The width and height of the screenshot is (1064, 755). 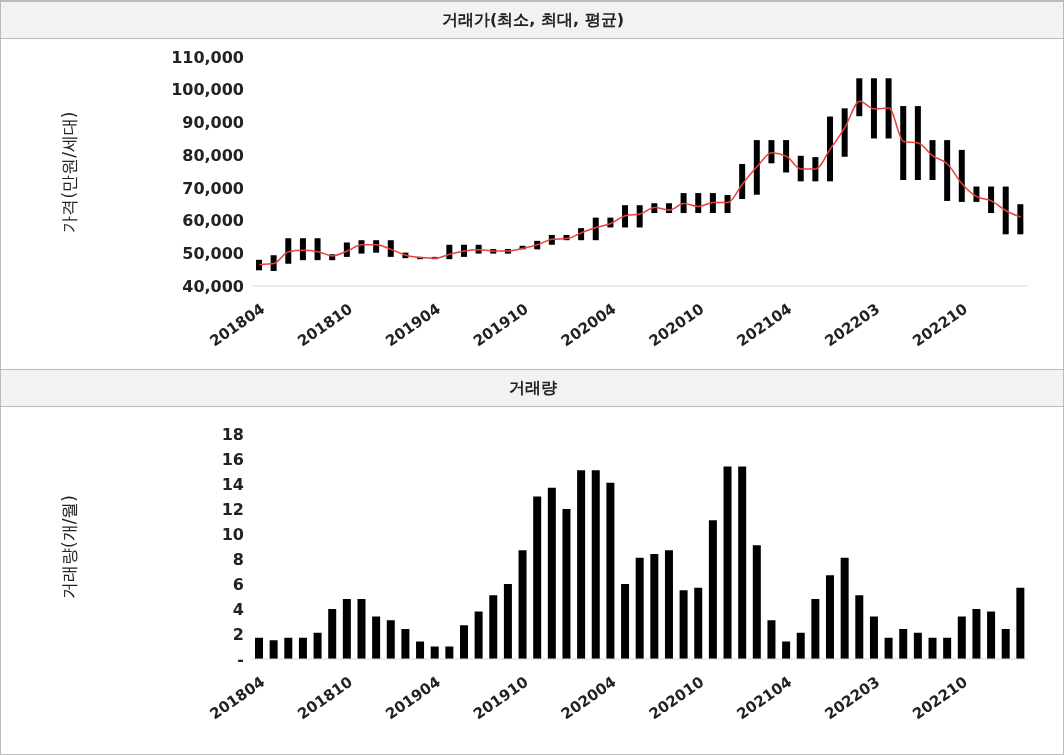 I want to click on y-tick-label: 6, so click(x=238, y=584).